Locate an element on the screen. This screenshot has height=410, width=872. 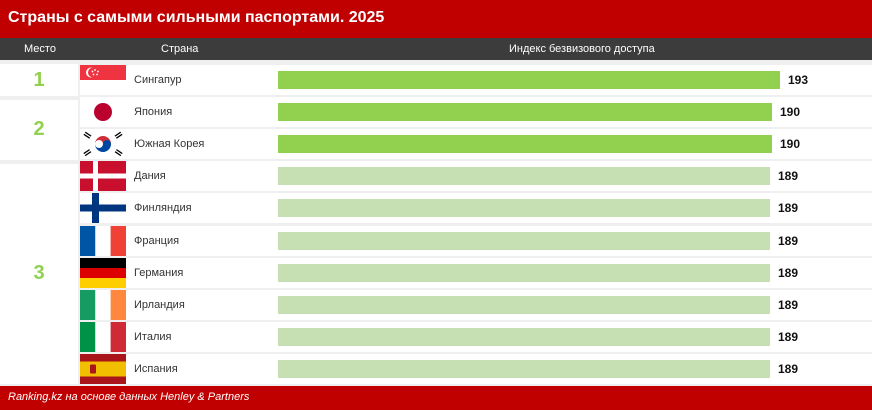
spain-flag is located at coordinates (103, 369).